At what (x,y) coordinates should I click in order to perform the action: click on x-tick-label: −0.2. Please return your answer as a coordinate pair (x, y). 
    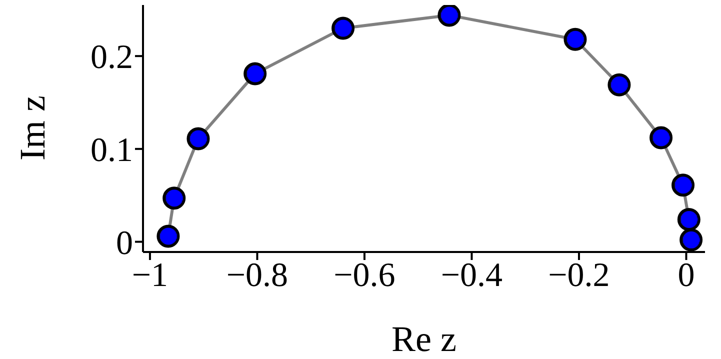
    Looking at the image, I should click on (579, 275).